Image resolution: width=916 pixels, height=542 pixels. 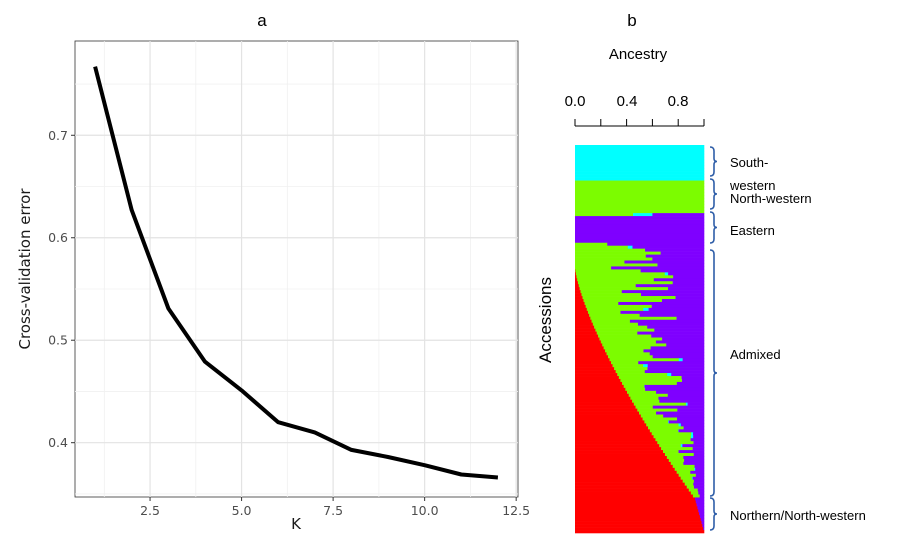 I want to click on y-axis-ticks: 0.4 0.5 0.6 0.7, so click(x=61, y=289).